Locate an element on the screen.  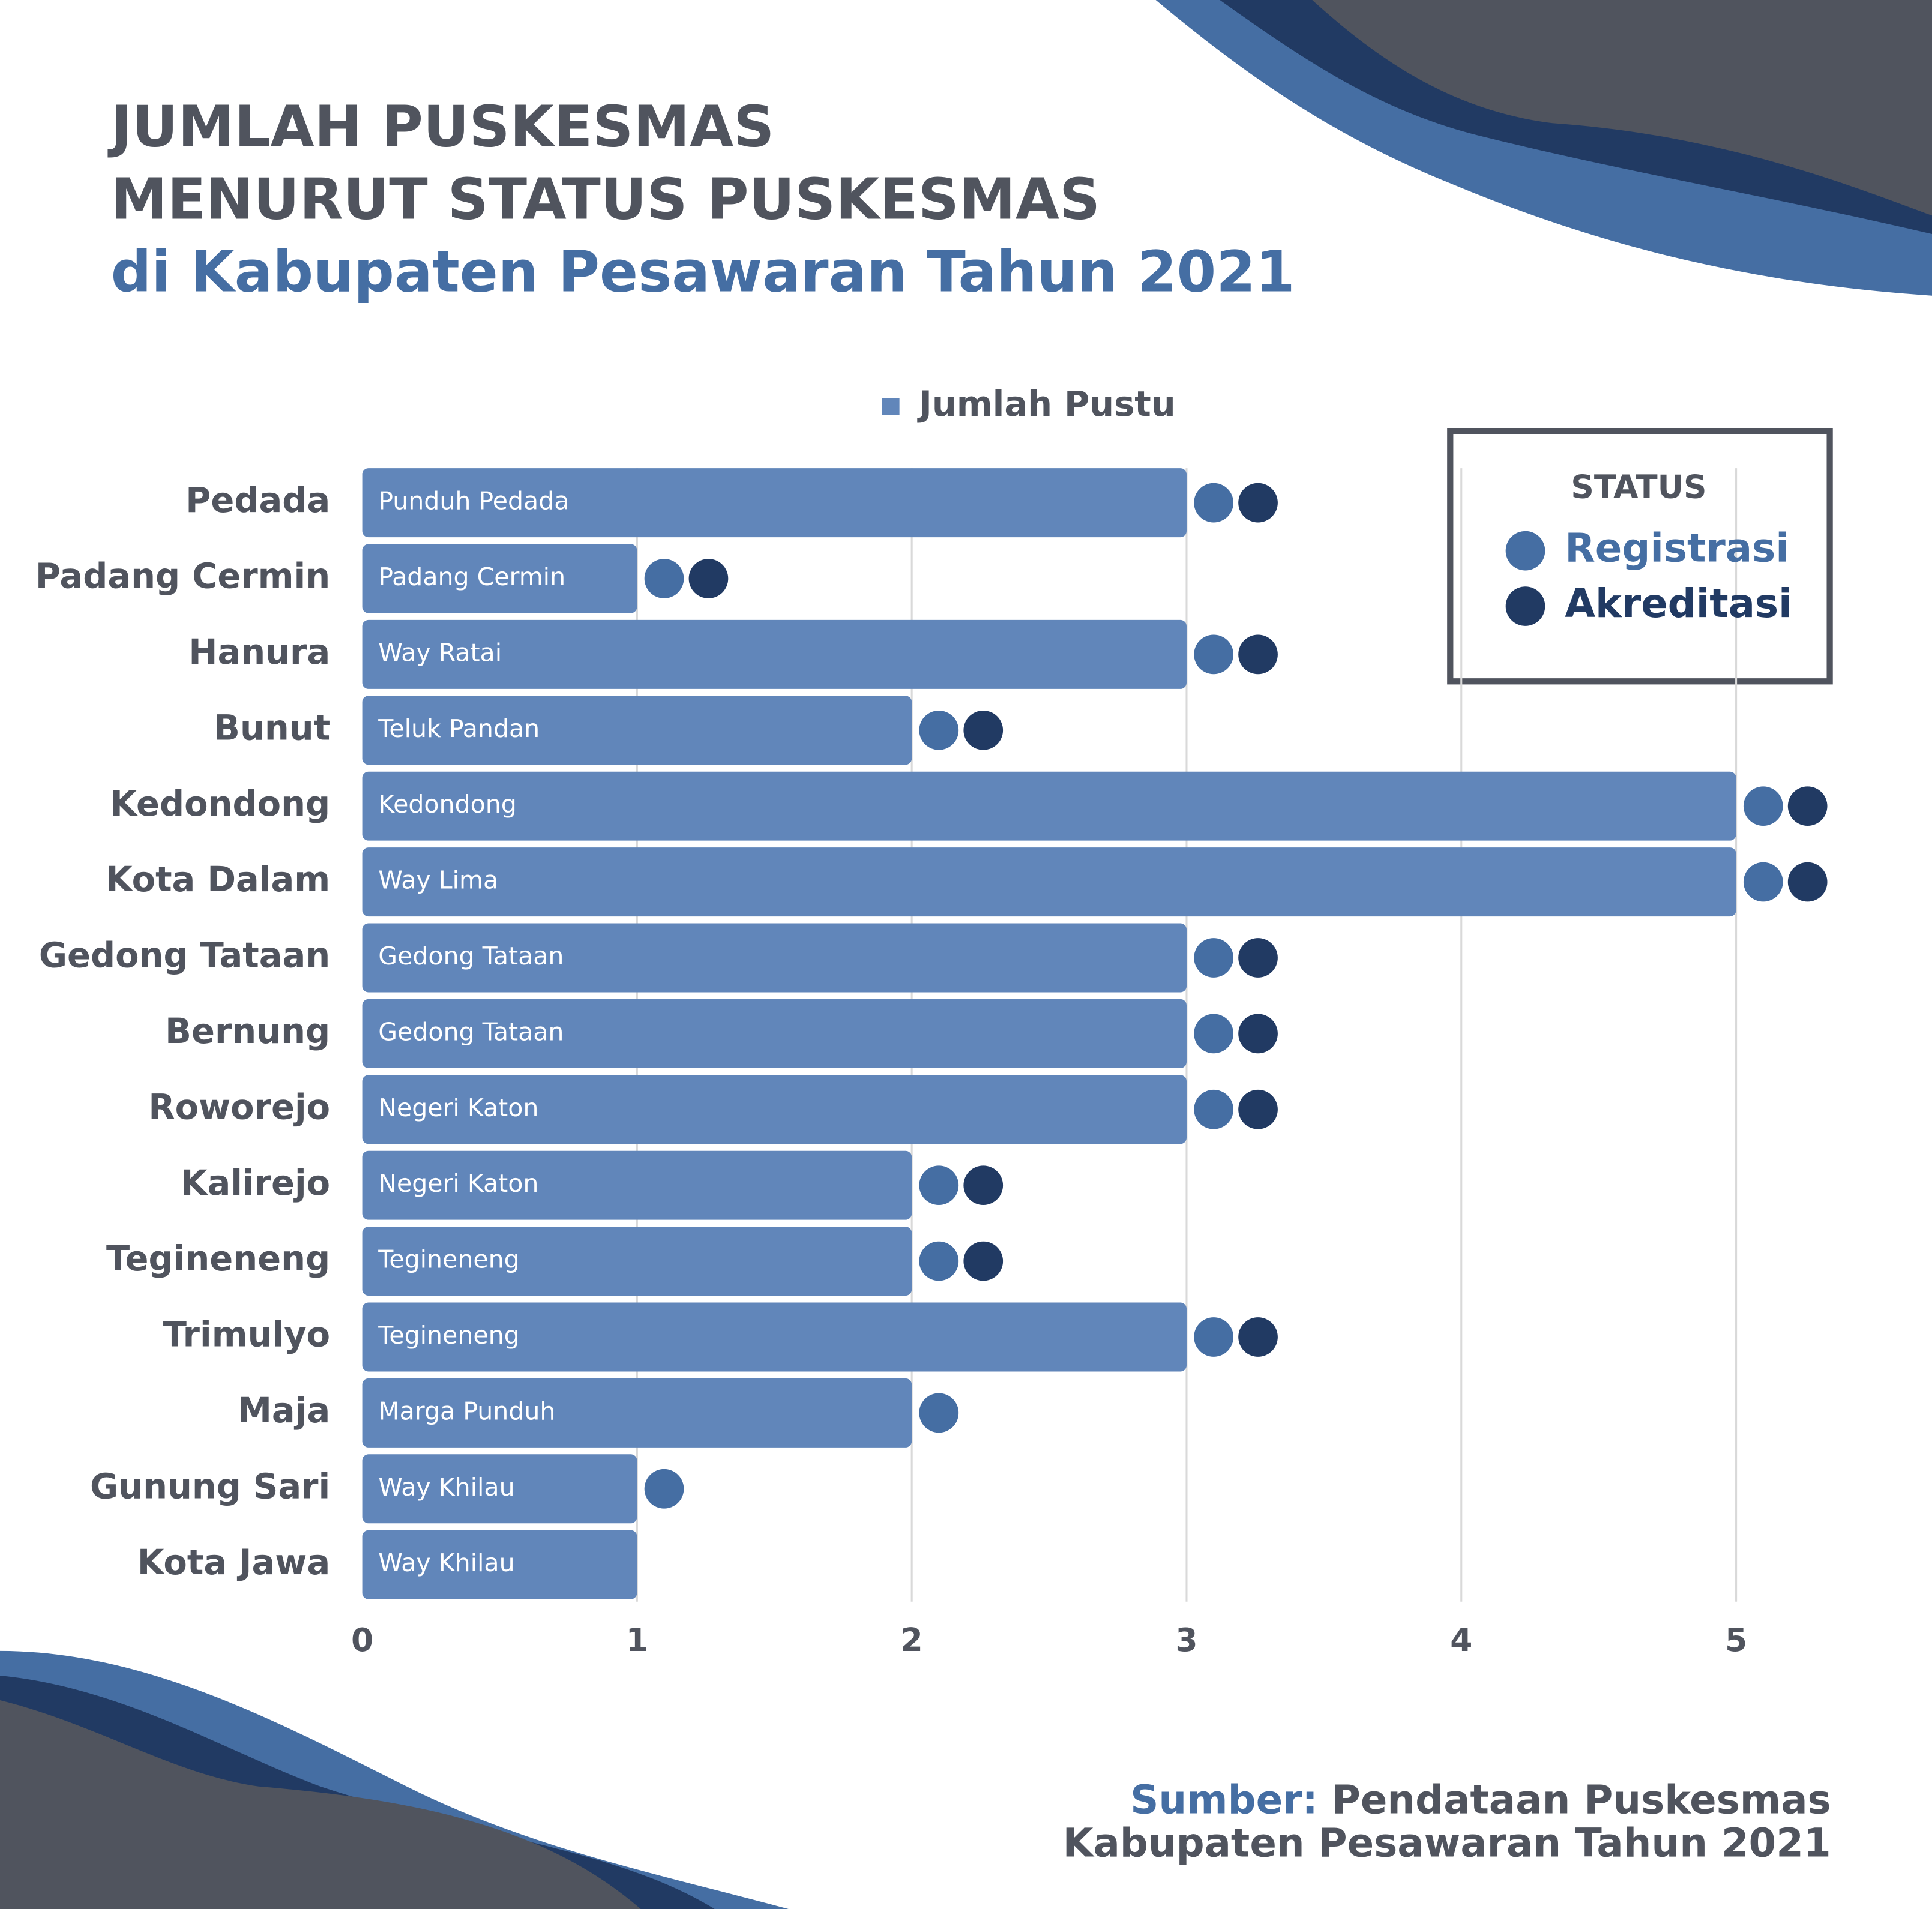
y-tick-label: Roworejo is located at coordinates (239, 1107).